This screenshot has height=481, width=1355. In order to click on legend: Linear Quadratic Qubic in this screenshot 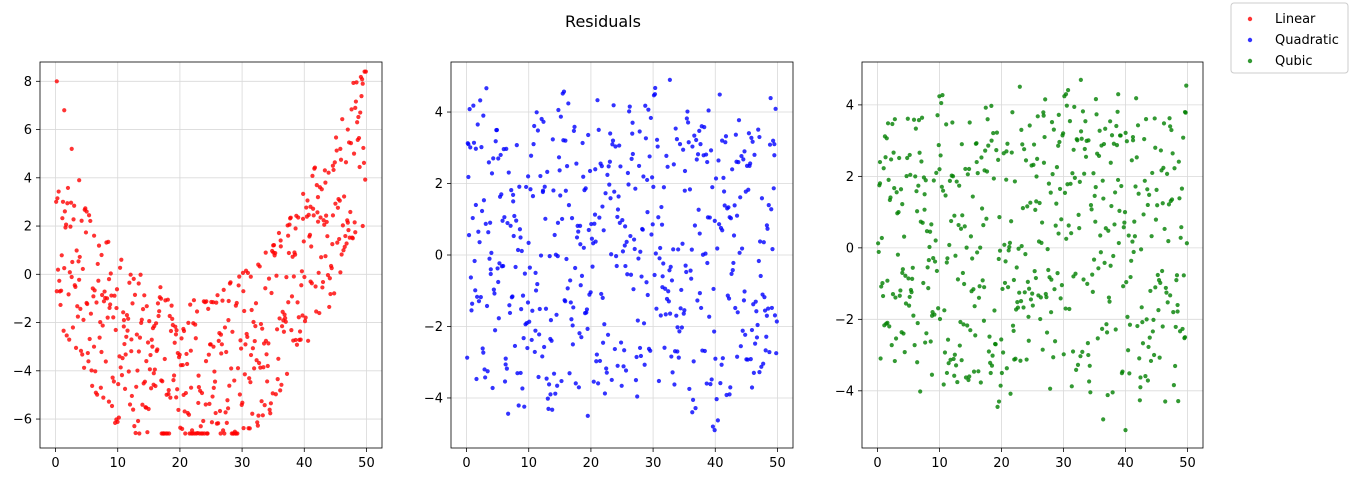, I will do `click(1289, 38)`.